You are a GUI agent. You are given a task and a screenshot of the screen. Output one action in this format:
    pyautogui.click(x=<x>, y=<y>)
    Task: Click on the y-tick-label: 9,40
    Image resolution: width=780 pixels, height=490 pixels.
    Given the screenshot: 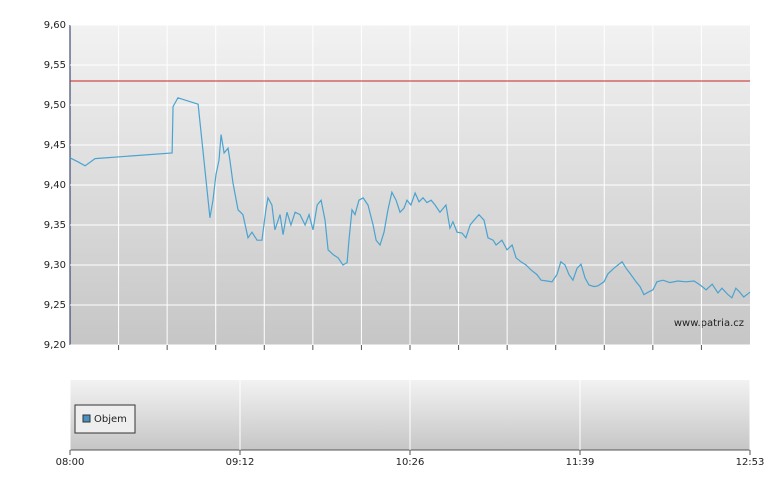 What is the action you would take?
    pyautogui.click(x=55, y=185)
    